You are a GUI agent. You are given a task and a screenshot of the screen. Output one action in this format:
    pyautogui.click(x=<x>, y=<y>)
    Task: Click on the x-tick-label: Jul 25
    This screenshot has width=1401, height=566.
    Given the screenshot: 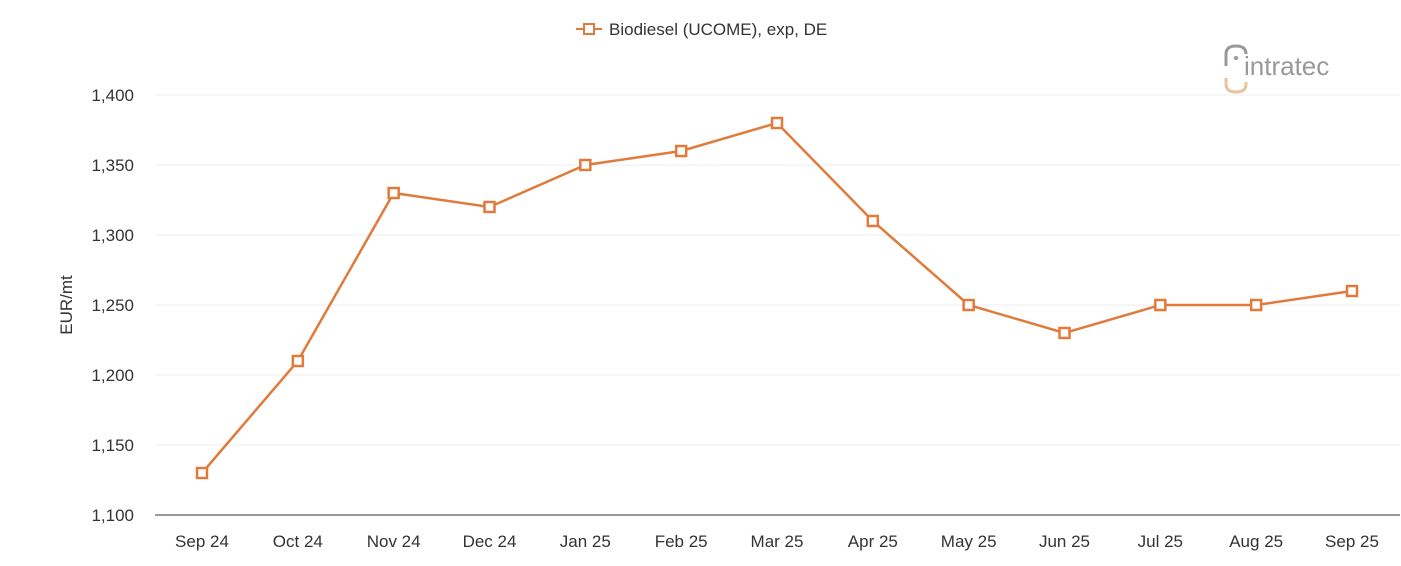 What is the action you would take?
    pyautogui.click(x=1160, y=541)
    